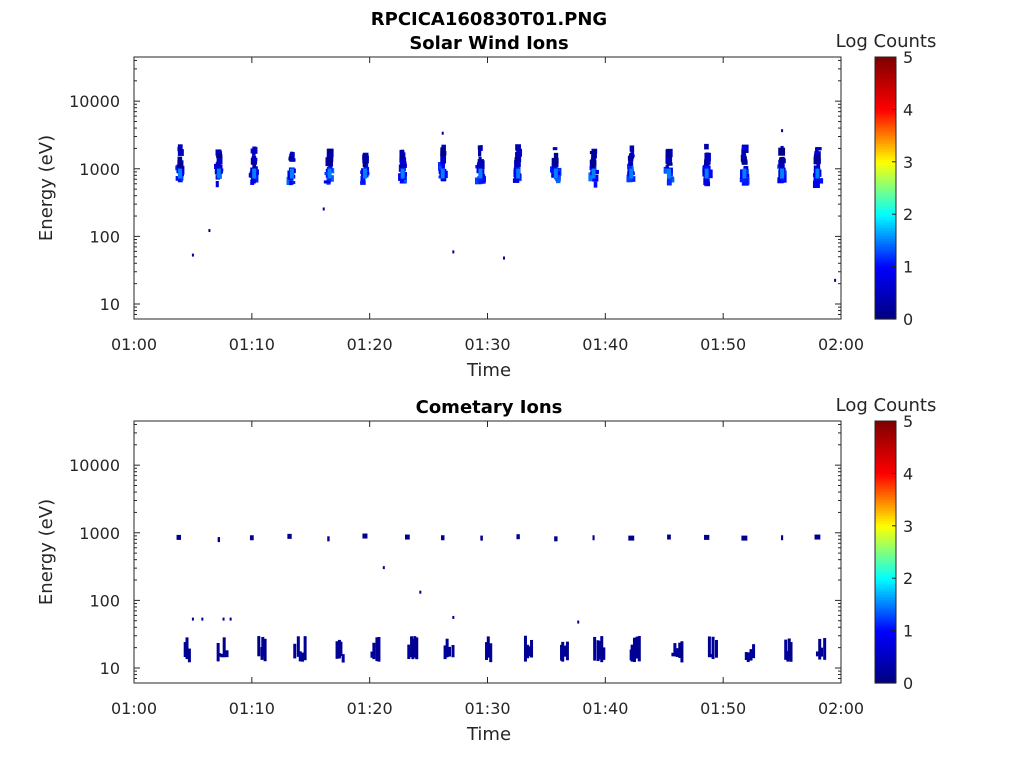 The width and height of the screenshot is (1024, 768). Describe the element at coordinates (506, 205) in the screenshot. I see `heatmap-area` at that location.